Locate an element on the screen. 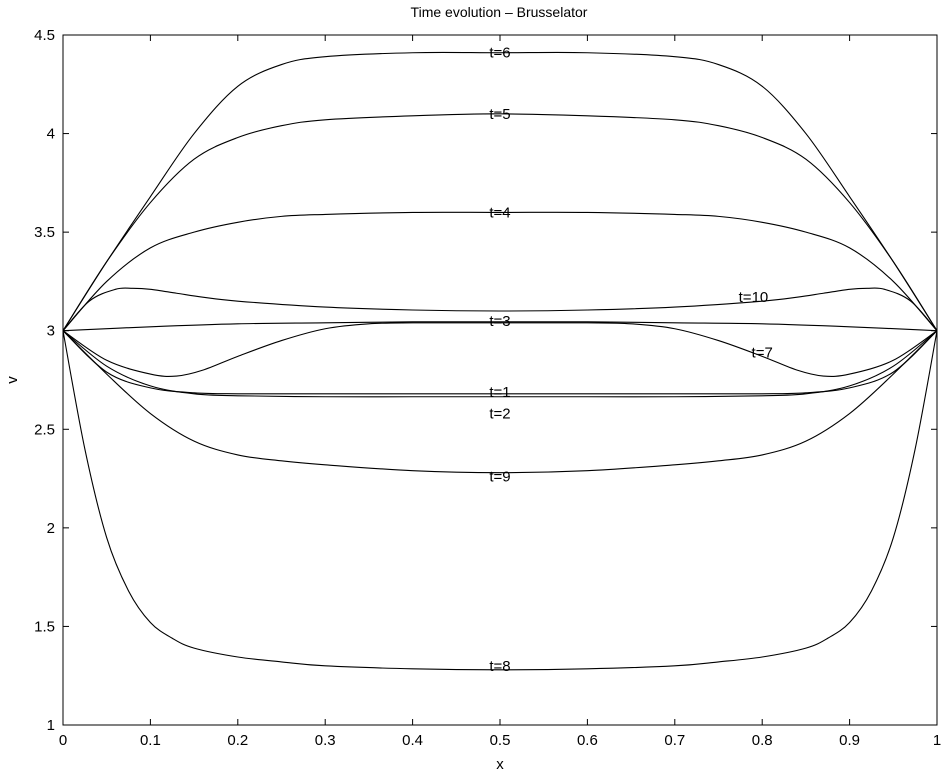 This screenshot has width=942, height=776. y-tick-labels: 1 1.5 2 2.5 3 3.5 4 4.5 is located at coordinates (44, 380).